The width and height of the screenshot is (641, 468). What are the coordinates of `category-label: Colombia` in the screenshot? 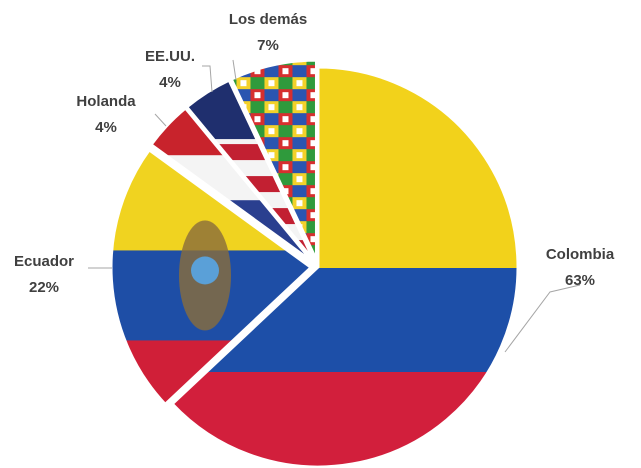 It's located at (580, 254).